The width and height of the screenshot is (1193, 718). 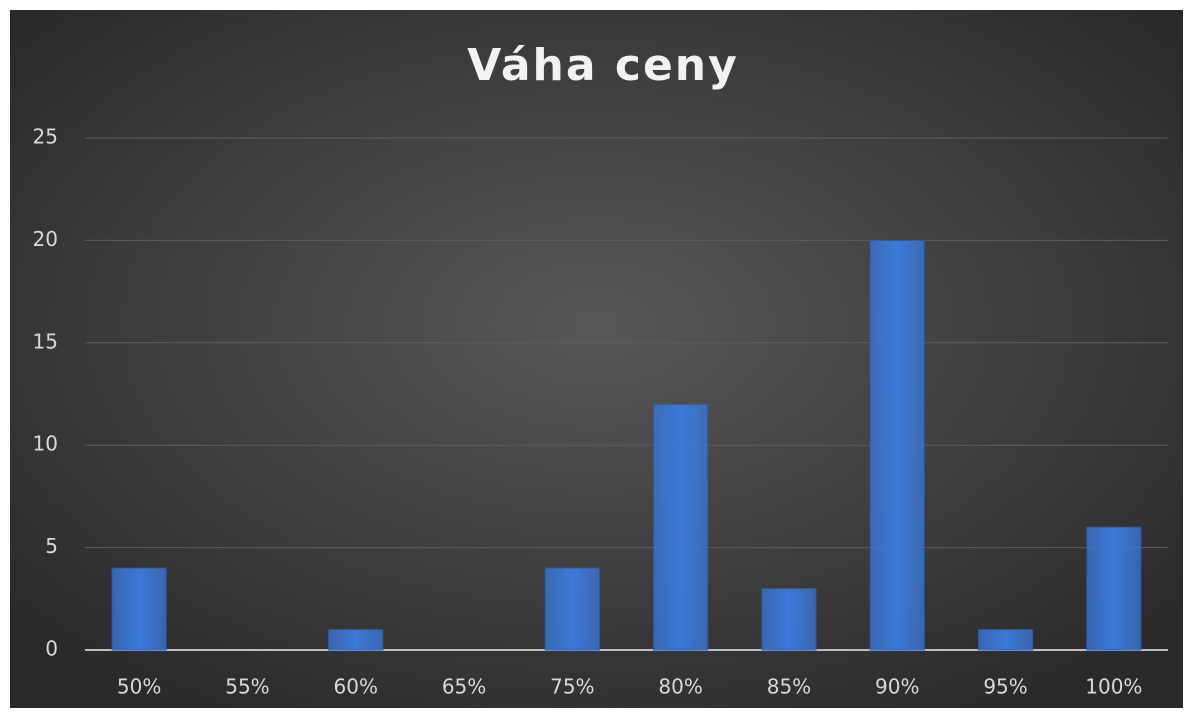 I want to click on x-tick-label: 50%, so click(x=139, y=687).